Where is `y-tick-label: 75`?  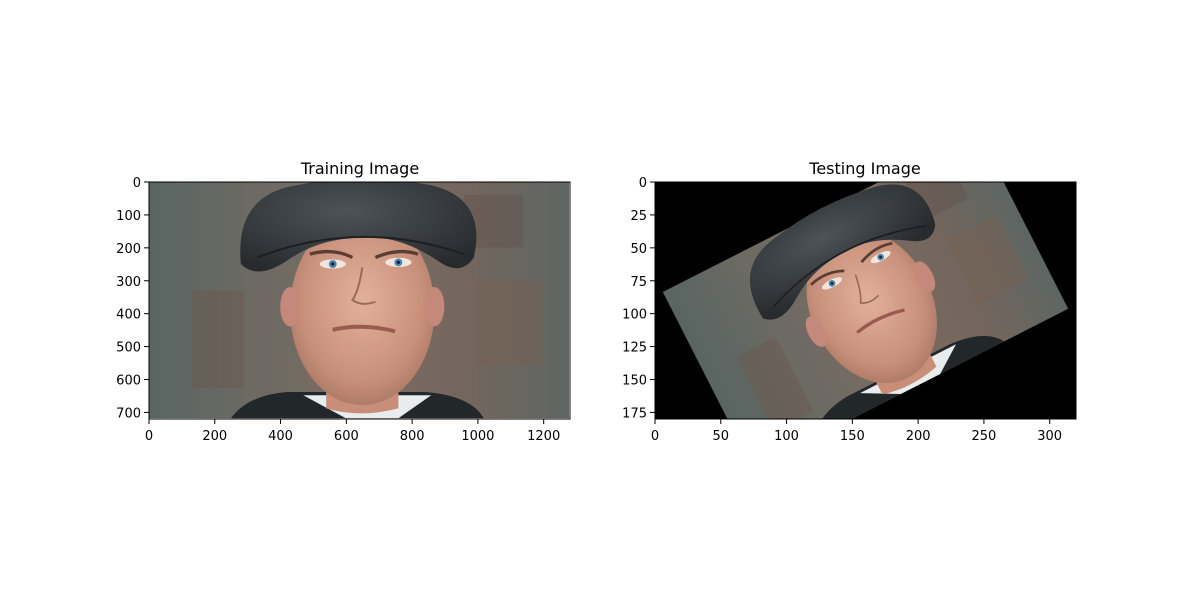
y-tick-label: 75 is located at coordinates (638, 282).